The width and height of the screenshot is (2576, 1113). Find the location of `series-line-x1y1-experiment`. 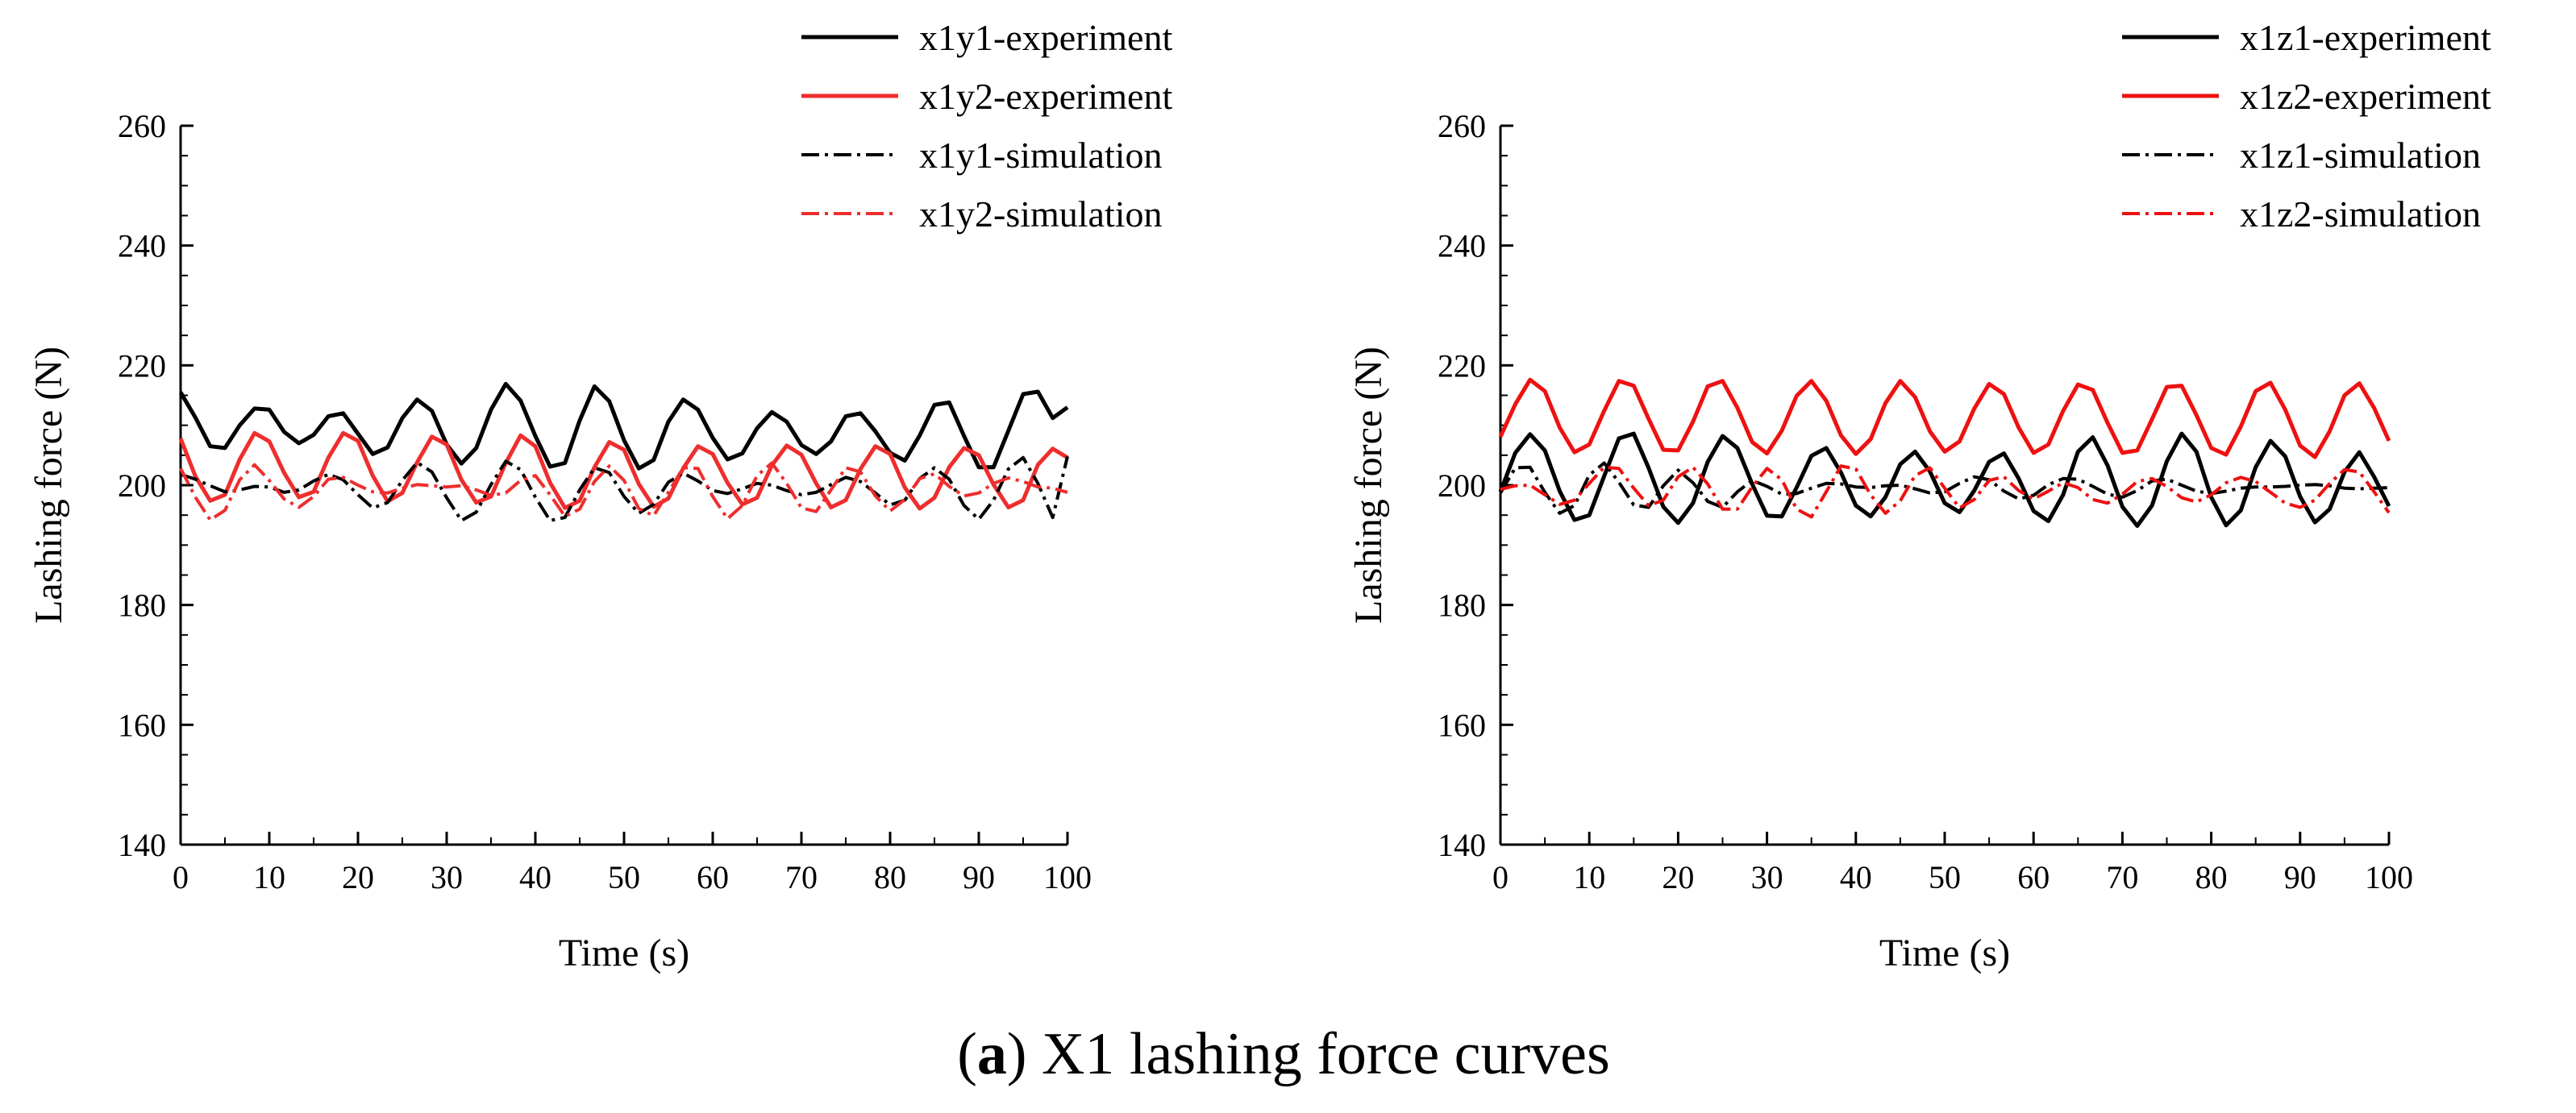

series-line-x1y1-experiment is located at coordinates (623, 426).